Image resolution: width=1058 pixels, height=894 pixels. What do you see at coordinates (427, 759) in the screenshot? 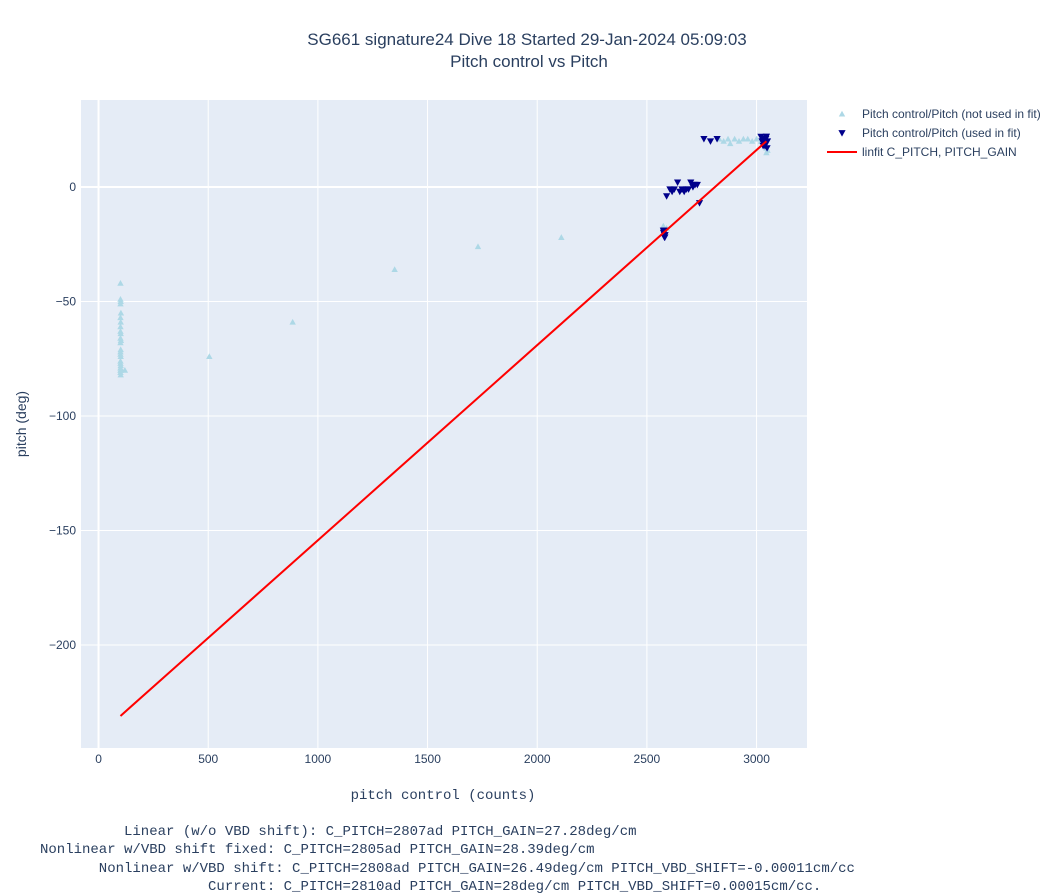
I see `x-tick-label: 1500` at bounding box center [427, 759].